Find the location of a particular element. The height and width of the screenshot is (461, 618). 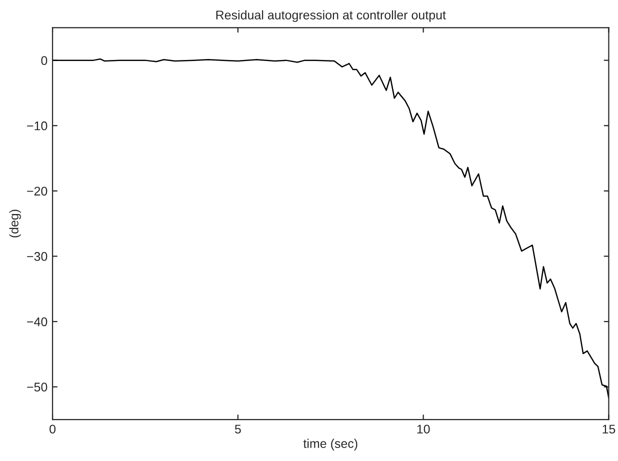

x-tick-label: 0 is located at coordinates (53, 429).